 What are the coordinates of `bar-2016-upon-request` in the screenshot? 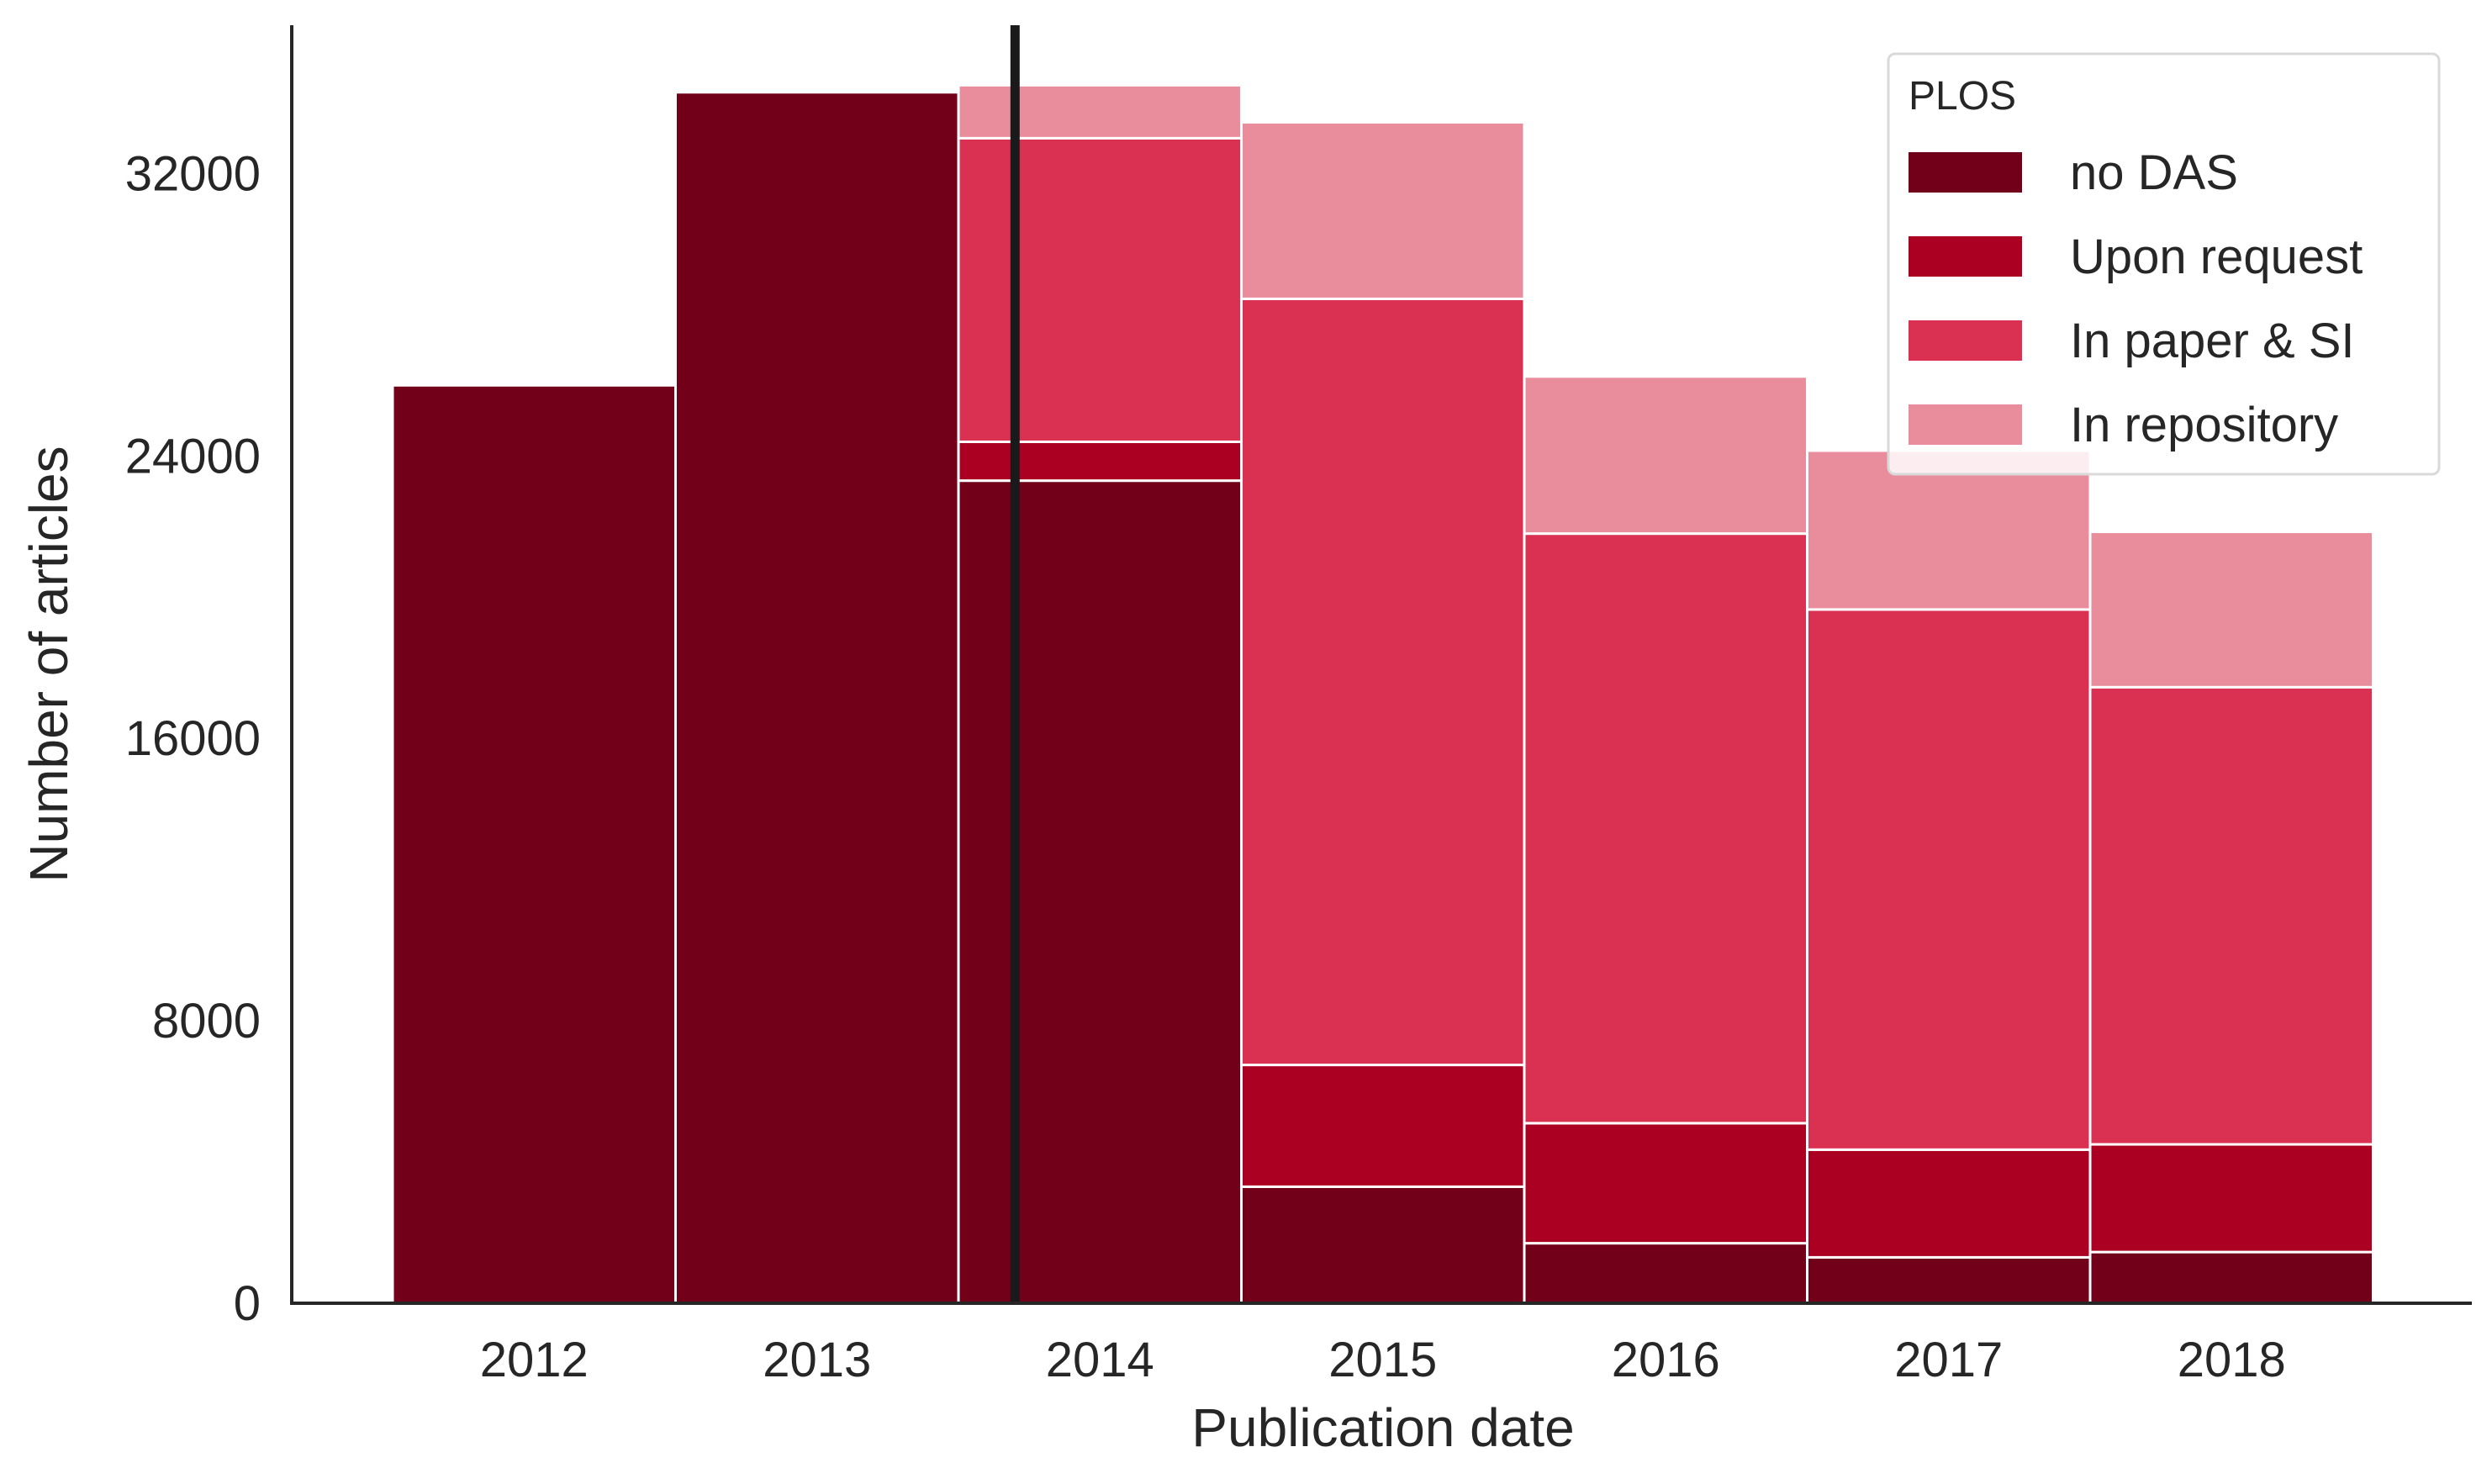 It's located at (1665, 1183).